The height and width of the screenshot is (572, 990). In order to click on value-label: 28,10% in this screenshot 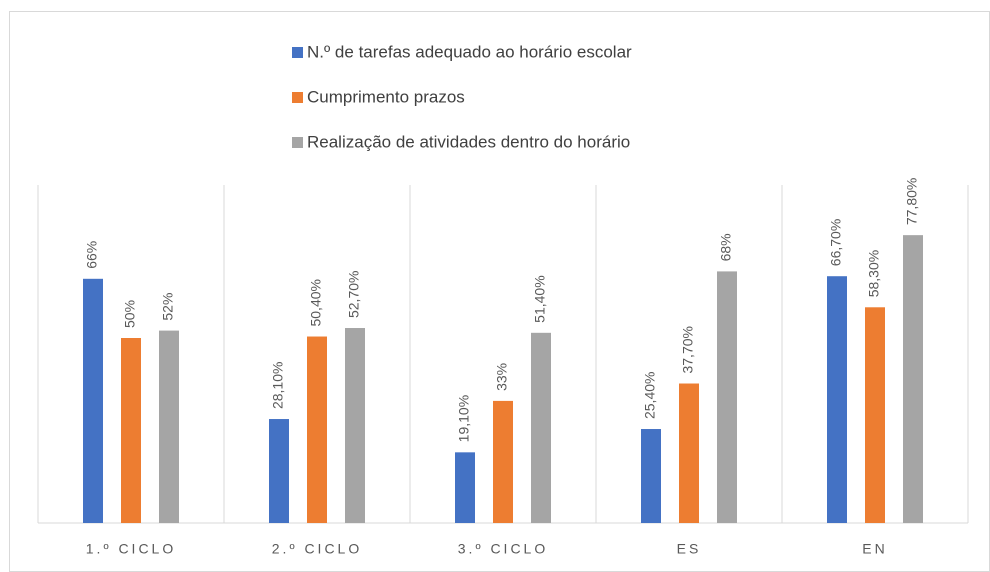, I will do `click(278, 385)`.